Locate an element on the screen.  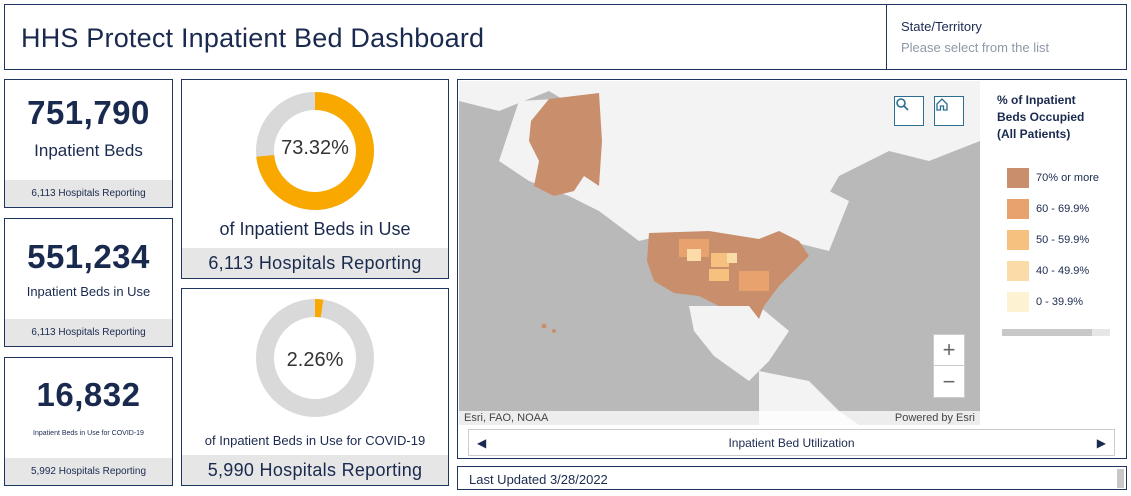
covid-gauge is located at coordinates (315, 358).